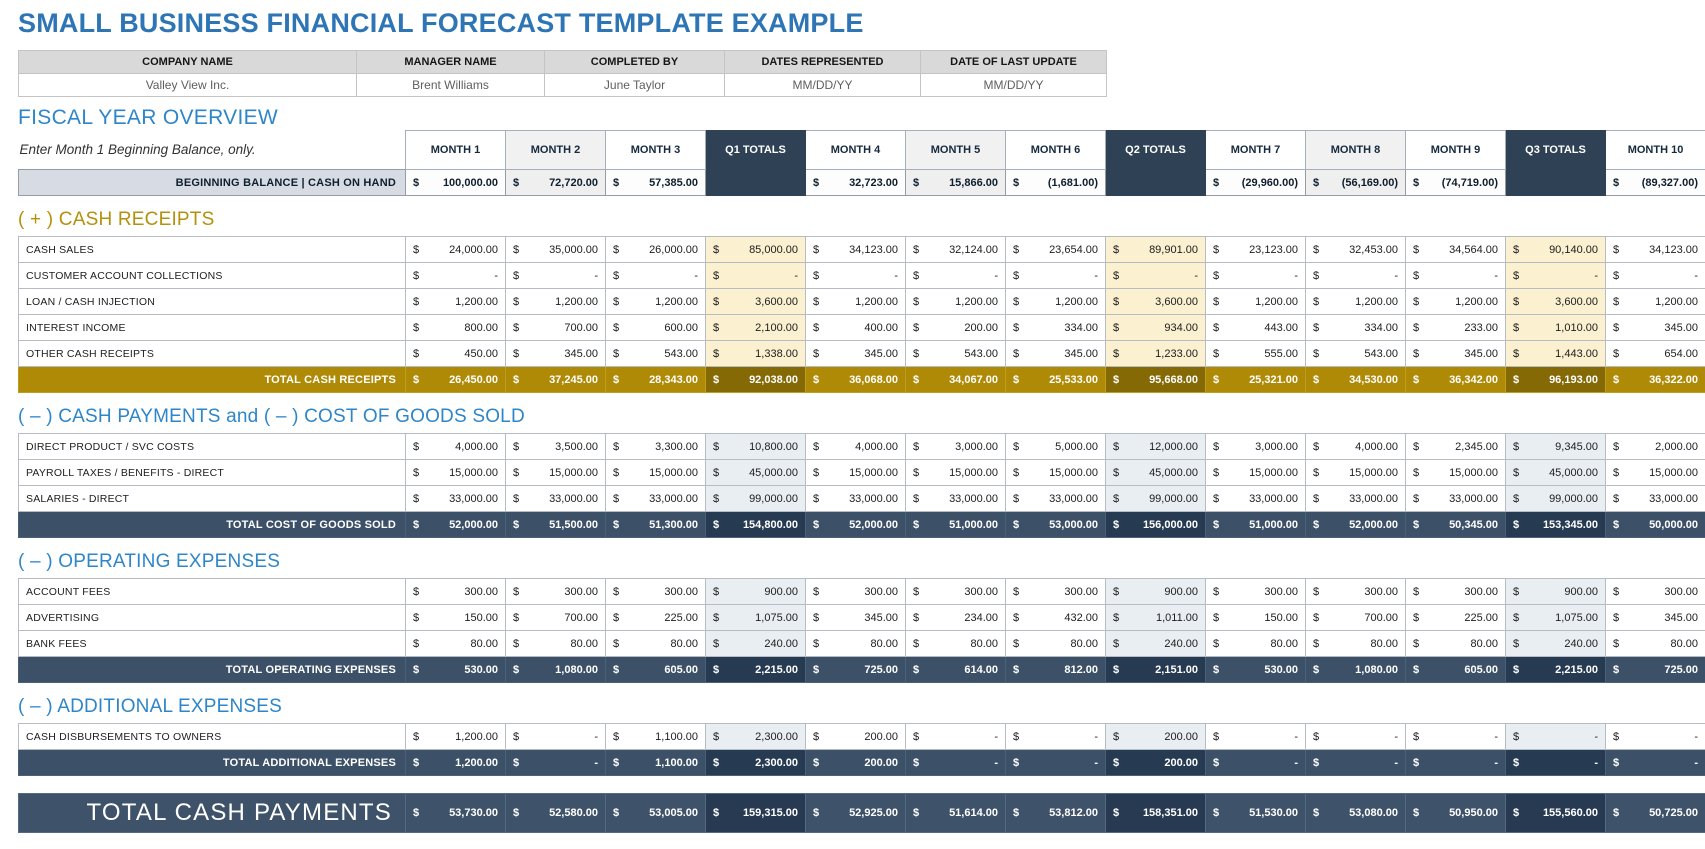  Describe the element at coordinates (1155, 524) in the screenshot. I see `value-cell: $156,000.00` at that location.